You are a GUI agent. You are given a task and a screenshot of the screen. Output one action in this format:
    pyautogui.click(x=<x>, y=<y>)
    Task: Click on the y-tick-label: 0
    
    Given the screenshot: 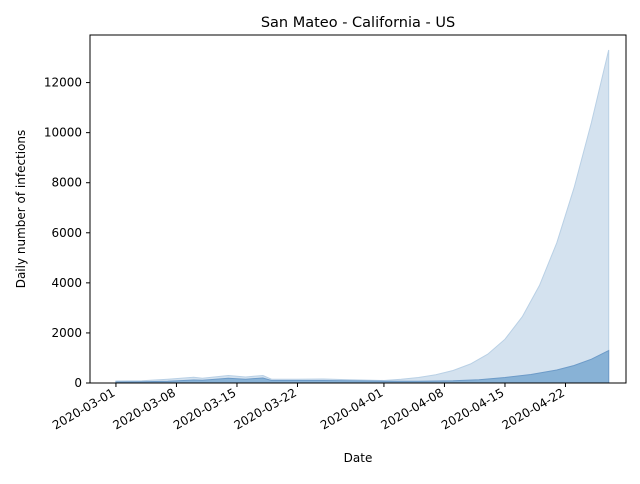 What is the action you would take?
    pyautogui.click(x=78, y=383)
    